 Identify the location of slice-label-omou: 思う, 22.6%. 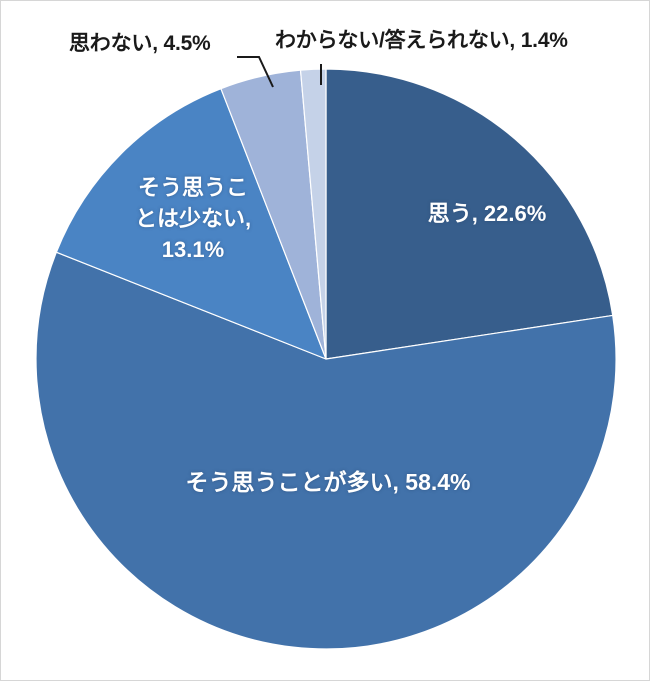
(487, 213).